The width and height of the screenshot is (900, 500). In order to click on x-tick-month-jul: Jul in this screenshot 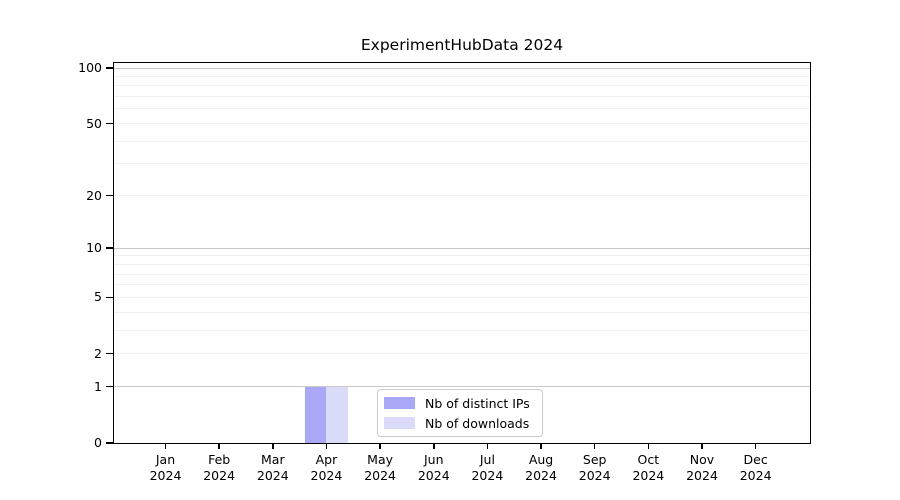, I will do `click(487, 459)`.